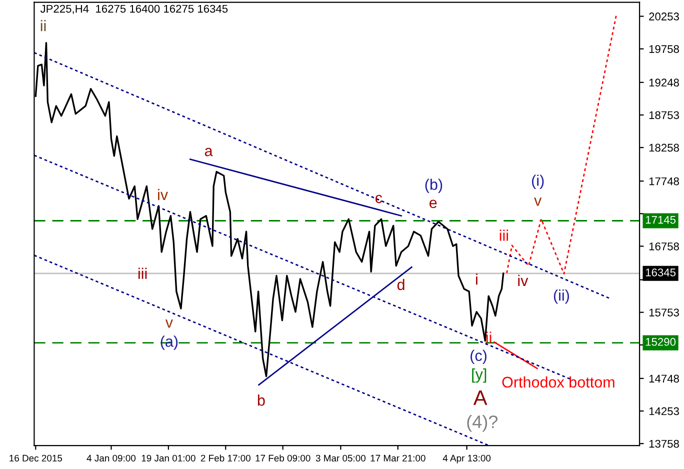 Image resolution: width=684 pixels, height=469 pixels. Describe the element at coordinates (661, 272) in the screenshot. I see `ref-line-label: 16345` at that location.